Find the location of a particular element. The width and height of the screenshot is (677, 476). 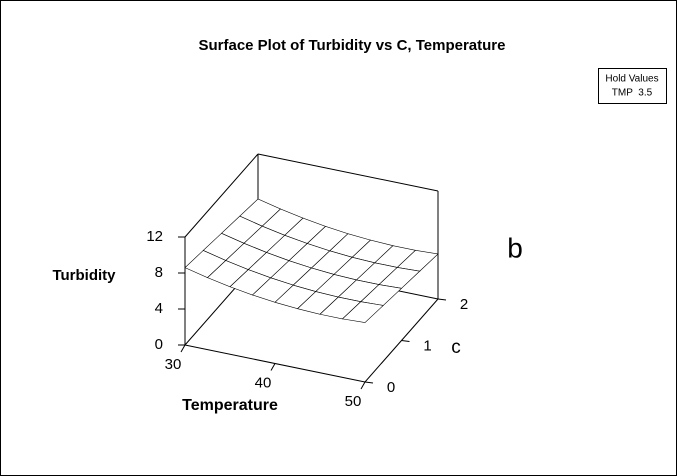

z-tick-label: 4 is located at coordinates (159, 308).